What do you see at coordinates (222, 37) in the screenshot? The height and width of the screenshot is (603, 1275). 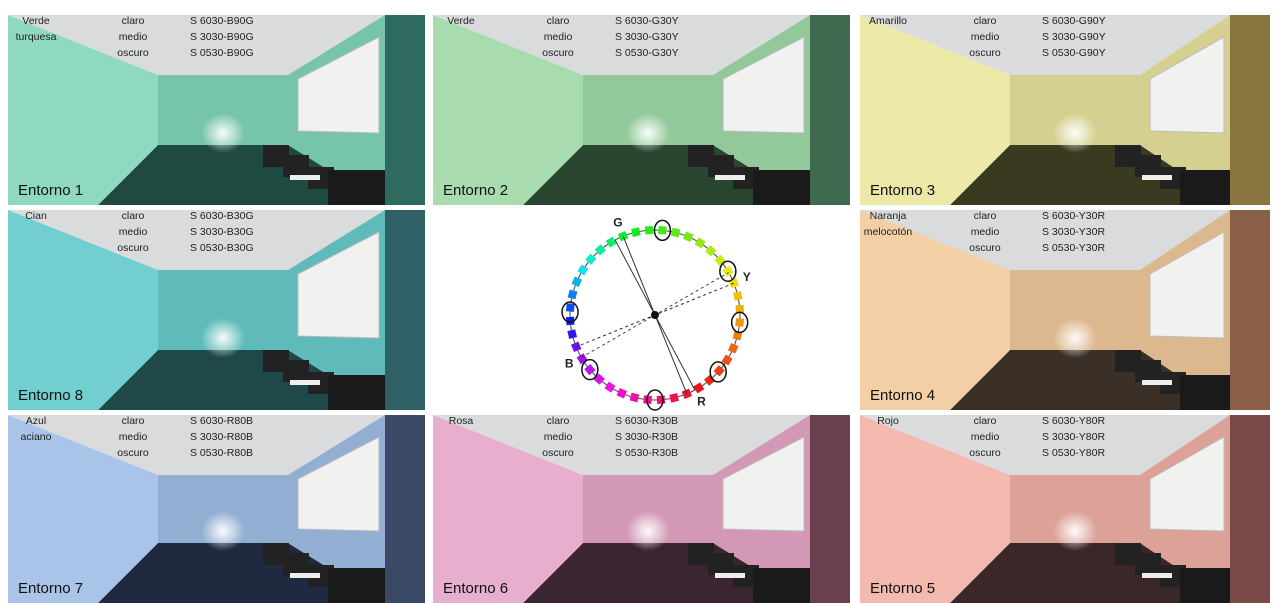 I see `ncs-code: S 3030-B90G` at bounding box center [222, 37].